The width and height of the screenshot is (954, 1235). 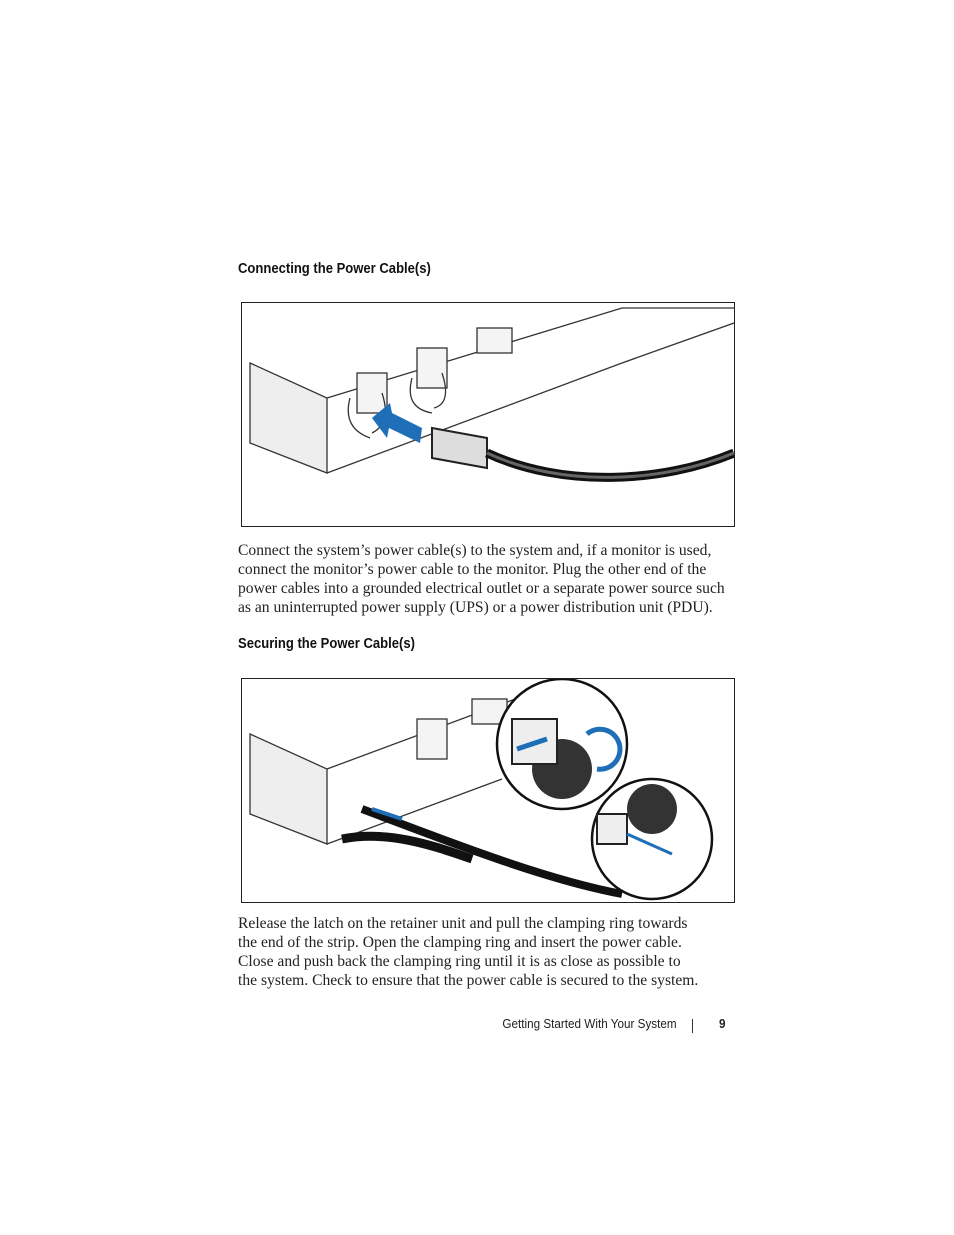 I want to click on figure-secure, so click(x=488, y=790).